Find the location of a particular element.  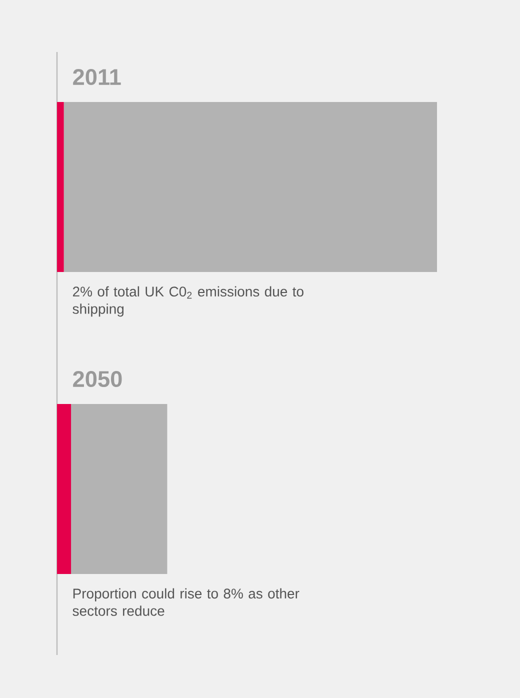

y-tick-label: 2011 is located at coordinates (97, 77).